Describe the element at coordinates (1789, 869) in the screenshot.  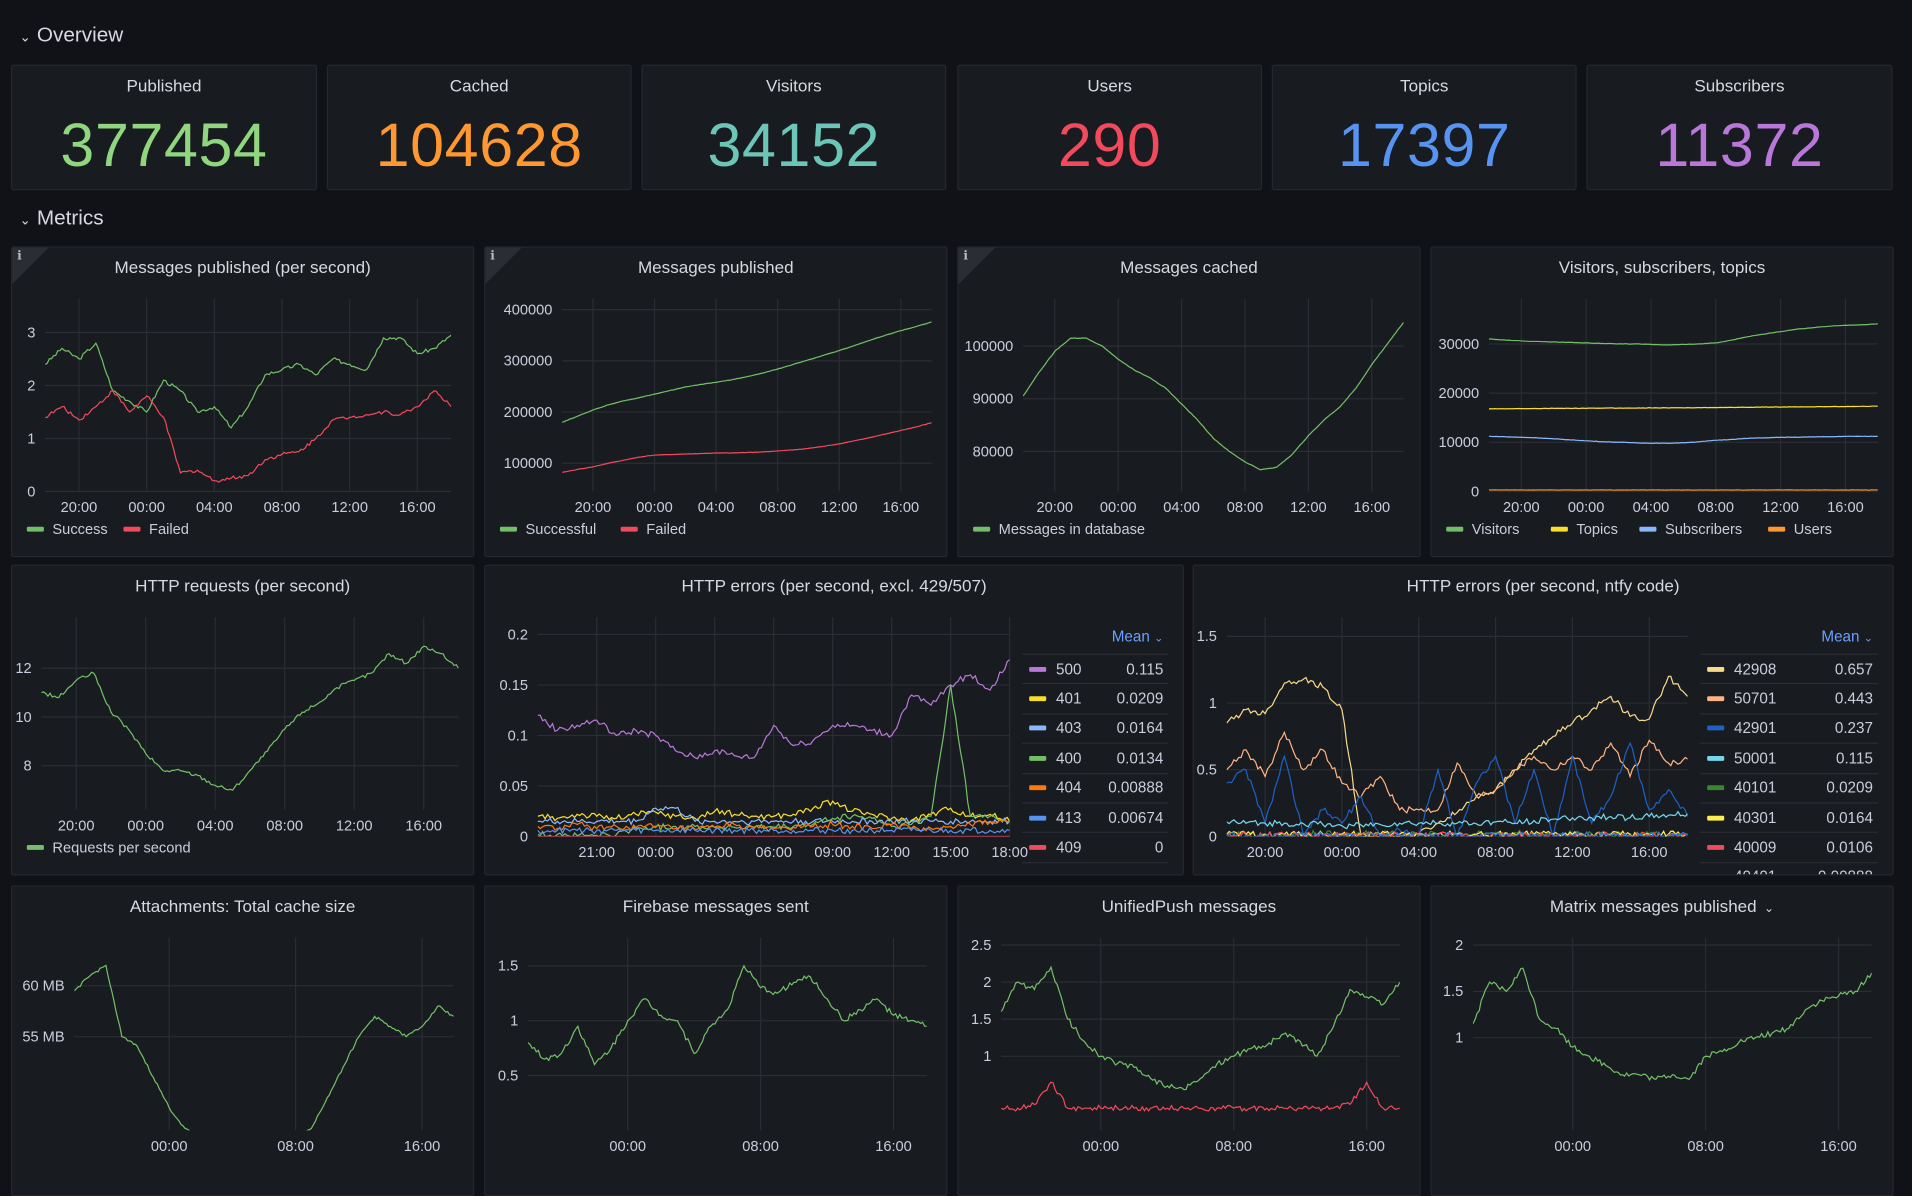
I see `legend-row: 404010.00888` at that location.